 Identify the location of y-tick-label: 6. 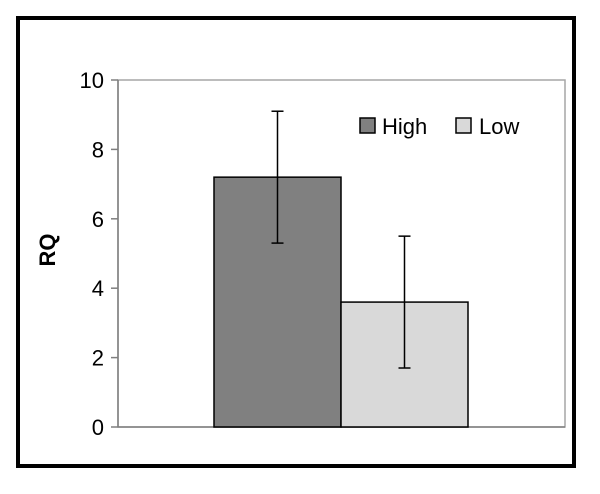
(98, 219).